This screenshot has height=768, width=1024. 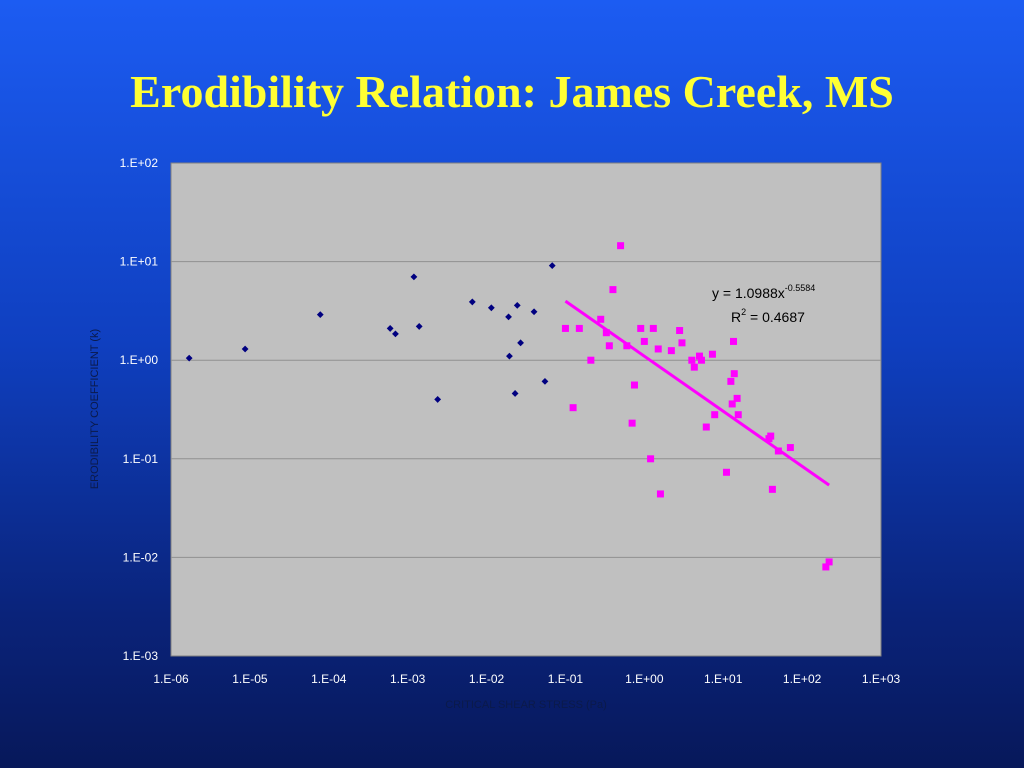 What do you see at coordinates (775, 317) in the screenshot?
I see `r2-value: = 0.4687` at bounding box center [775, 317].